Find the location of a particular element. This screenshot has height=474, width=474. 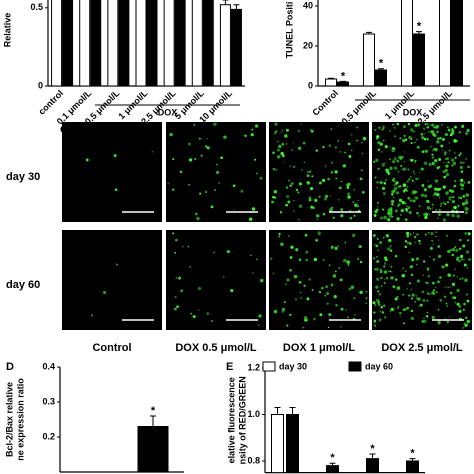

bar is located at coordinates (197, 43).